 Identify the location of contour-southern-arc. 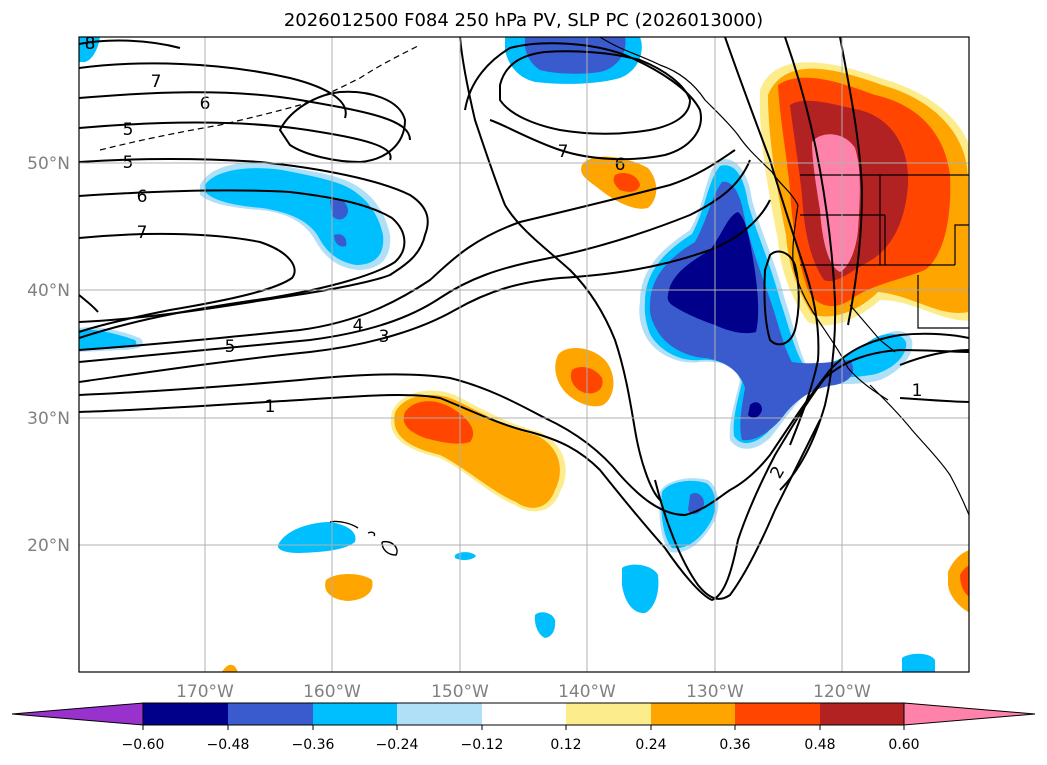
(737, 509).